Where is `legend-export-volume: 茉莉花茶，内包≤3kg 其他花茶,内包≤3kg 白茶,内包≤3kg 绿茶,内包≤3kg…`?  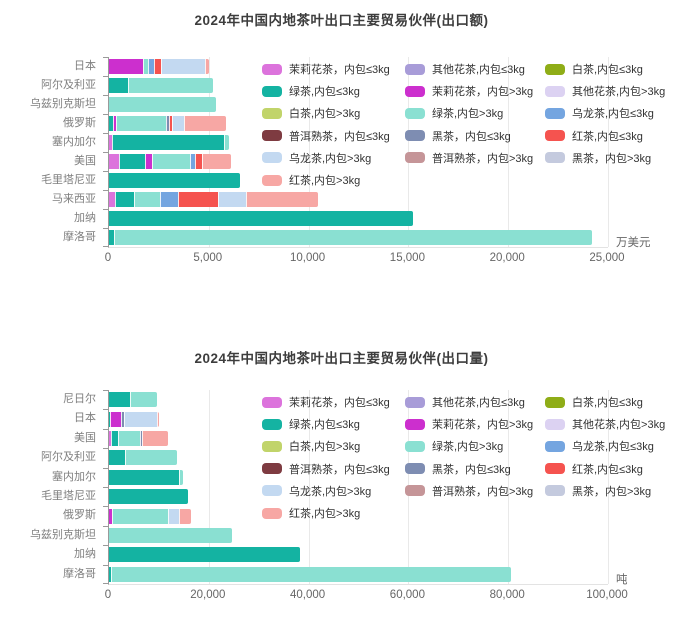 legend-export-volume: 茉莉花茶，内包≤3kg 其他花茶,内包≤3kg 白茶,内包≤3kg 绿茶,内包≤3kg… is located at coordinates (472, 457).